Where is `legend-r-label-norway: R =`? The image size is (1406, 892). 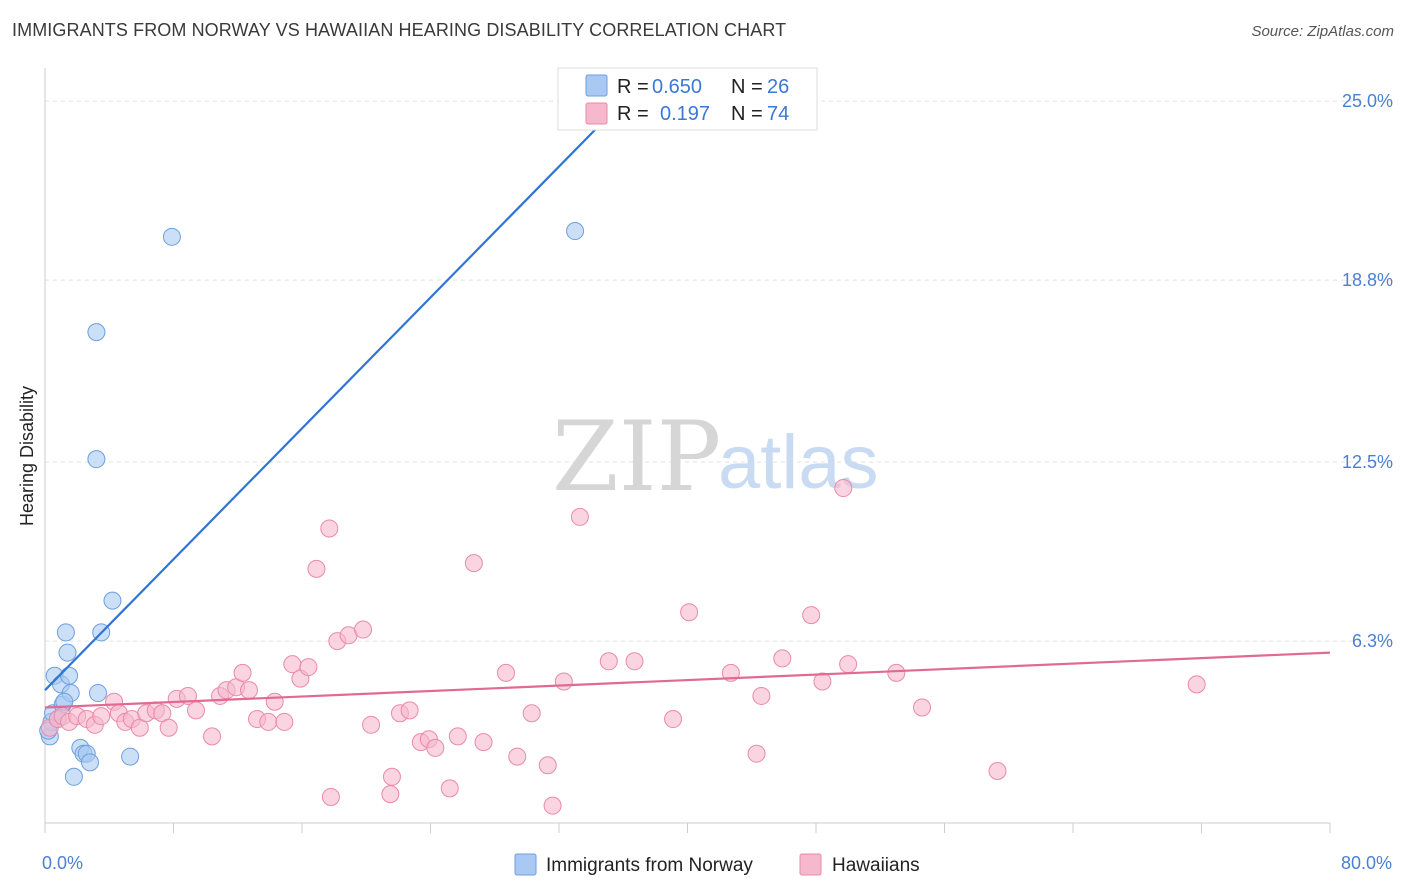 legend-r-label-norway: R = is located at coordinates (633, 87).